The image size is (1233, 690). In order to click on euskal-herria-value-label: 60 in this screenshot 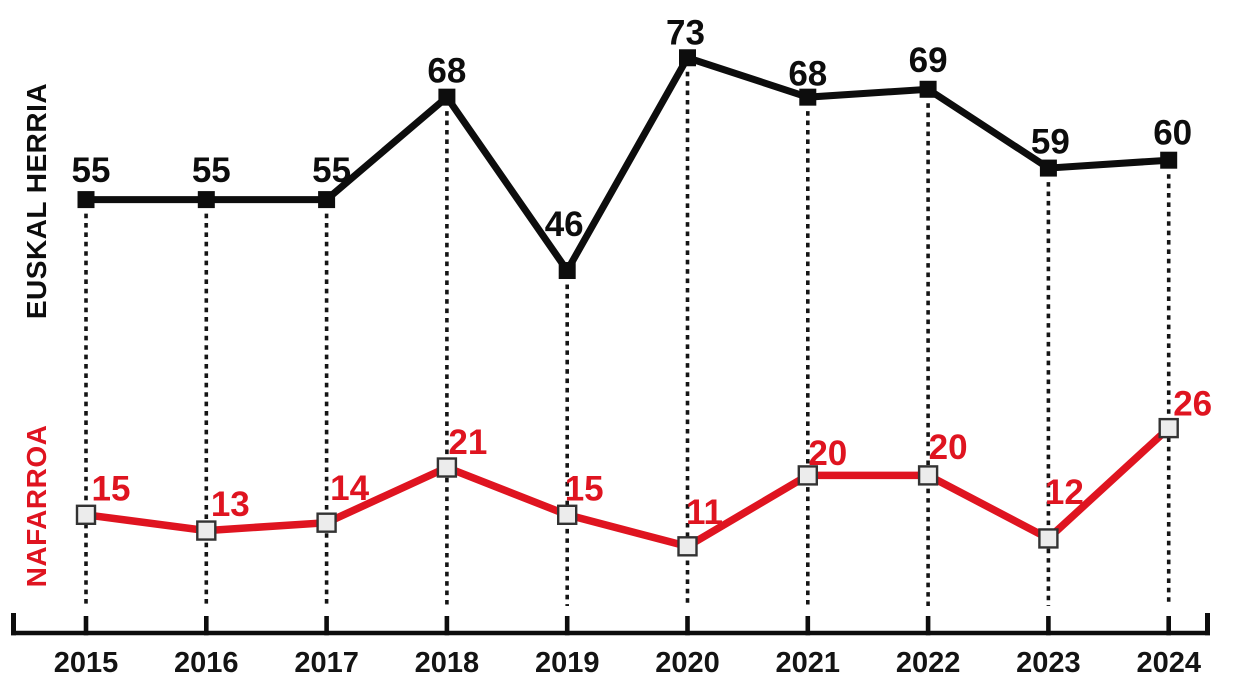, I will do `click(1172, 133)`.